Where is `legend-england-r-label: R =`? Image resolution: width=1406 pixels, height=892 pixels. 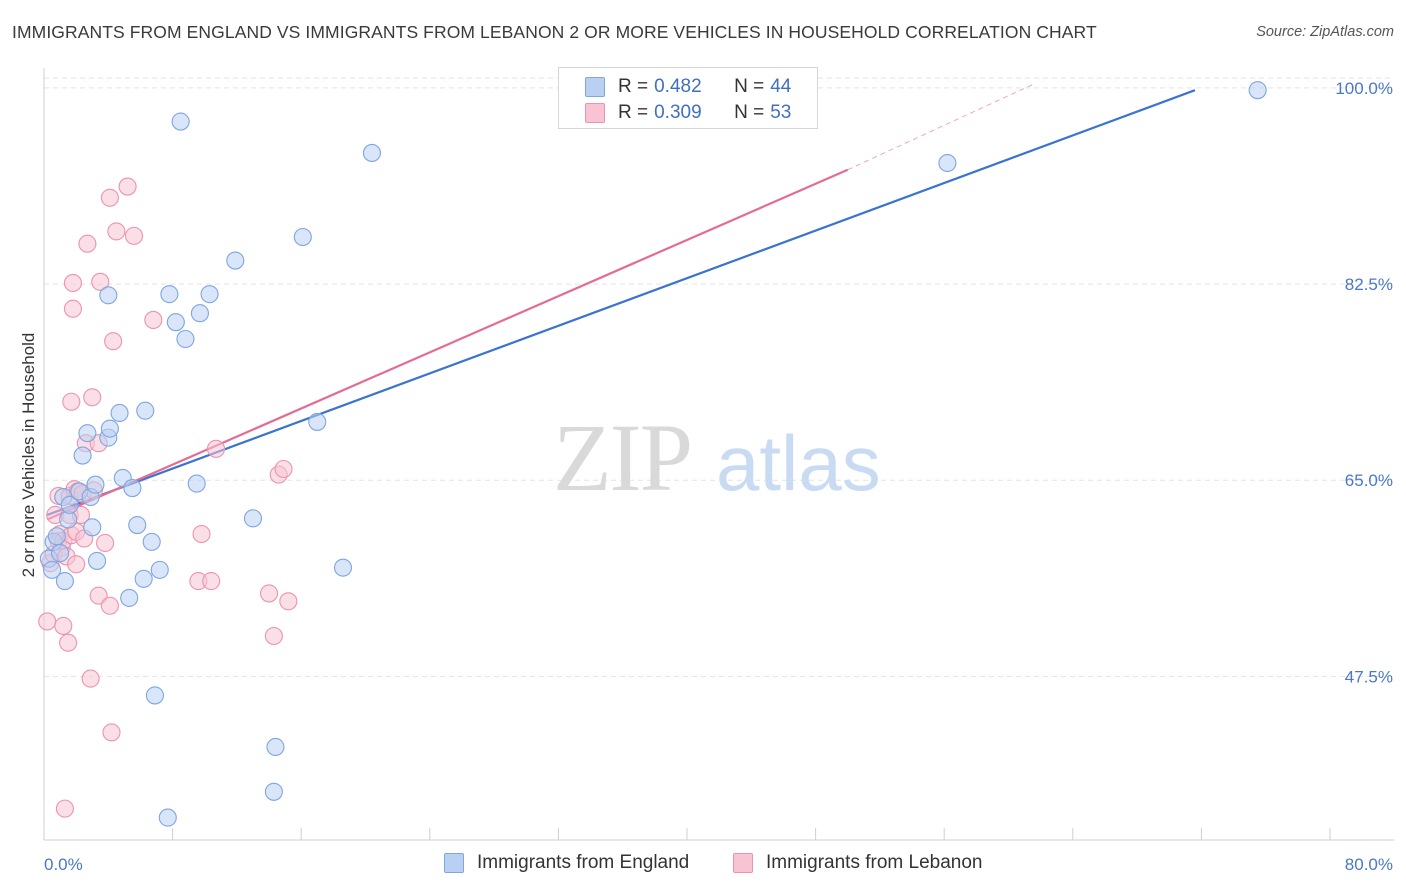 legend-england-r-label: R = is located at coordinates (633, 86).